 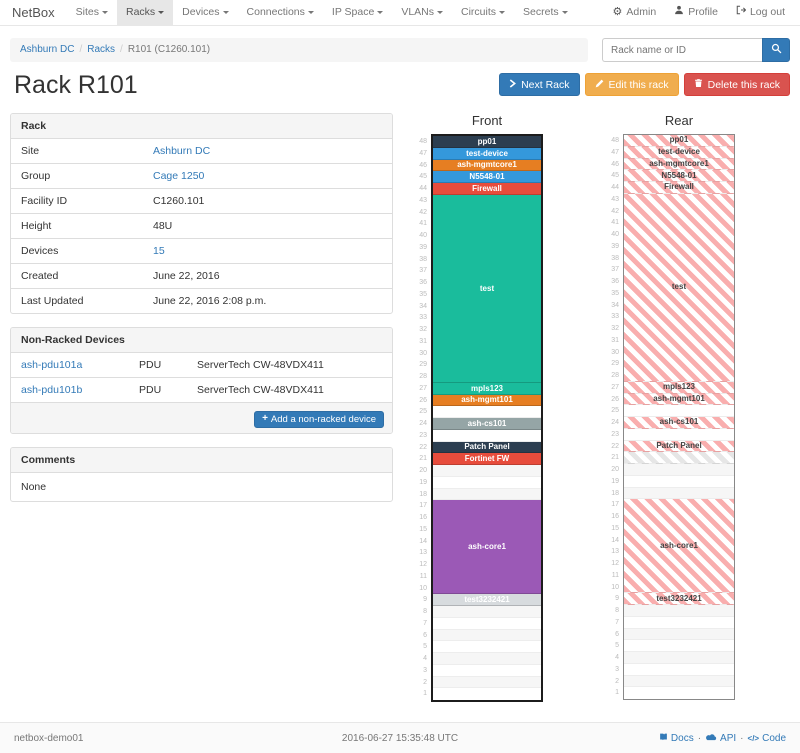 I want to click on device-block-fortinet-fw, so click(x=679, y=458).